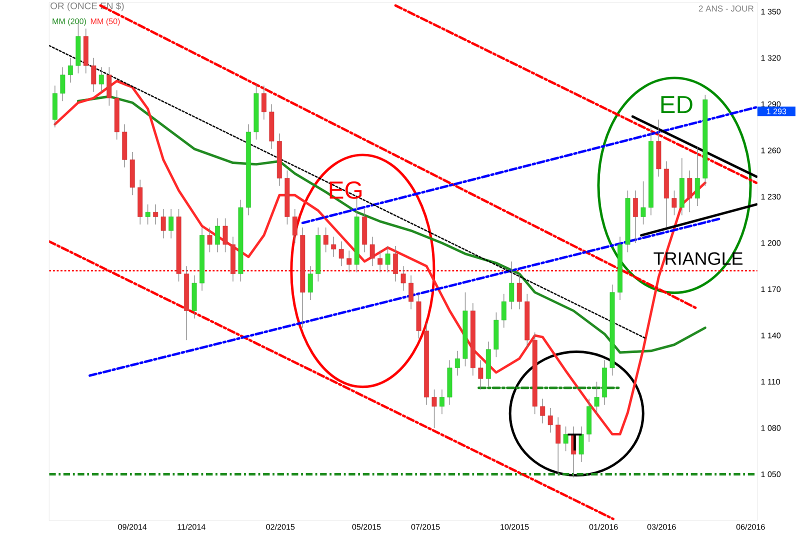 This screenshot has height=551, width=800. What do you see at coordinates (726, 8) in the screenshot?
I see `chart-subtitle: 2 ANS - JOUR` at bounding box center [726, 8].